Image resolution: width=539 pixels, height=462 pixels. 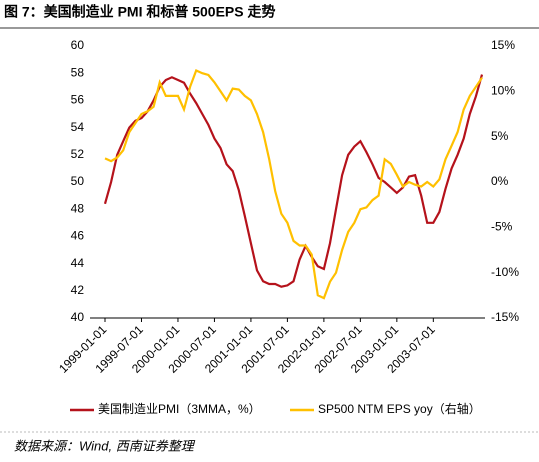 I want to click on y-tick-label: 56, so click(x=78, y=100).